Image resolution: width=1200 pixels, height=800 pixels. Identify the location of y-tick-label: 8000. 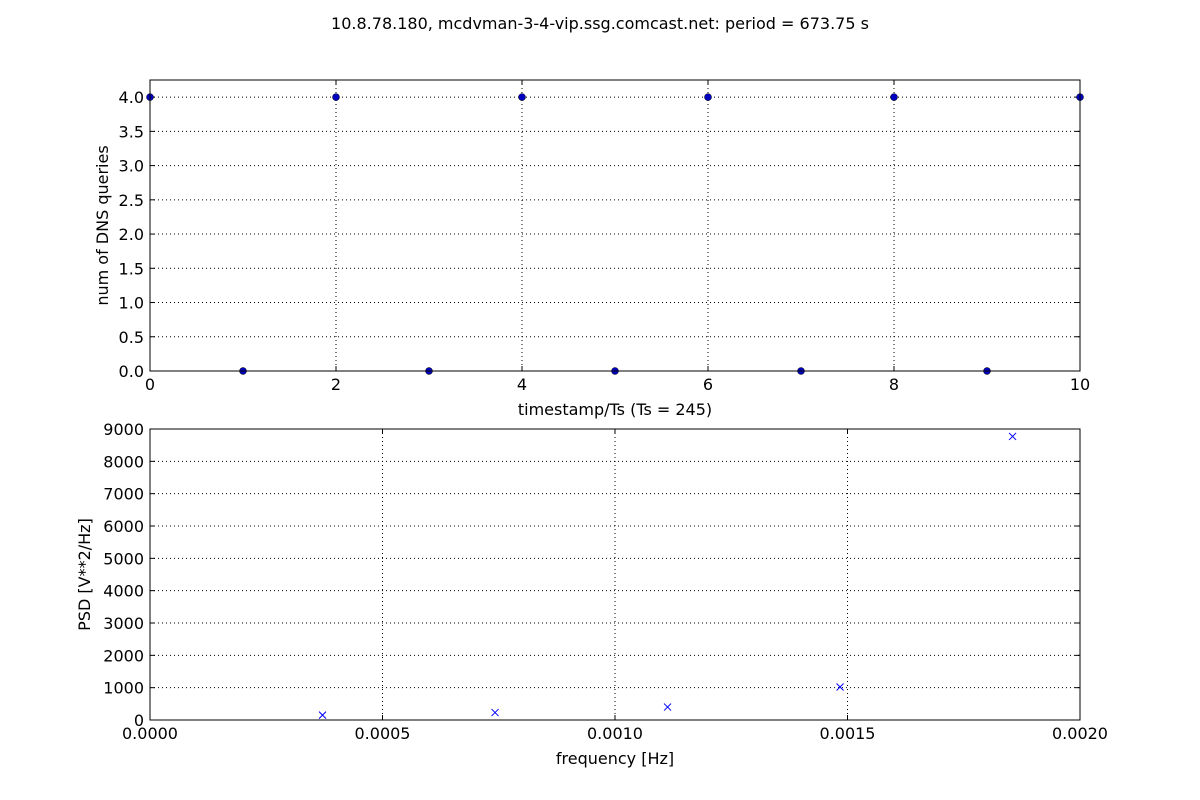
(123, 461).